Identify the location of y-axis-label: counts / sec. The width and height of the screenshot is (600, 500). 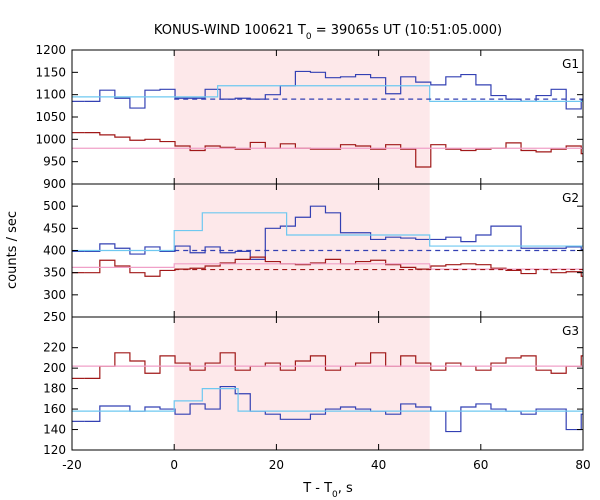
(12, 250).